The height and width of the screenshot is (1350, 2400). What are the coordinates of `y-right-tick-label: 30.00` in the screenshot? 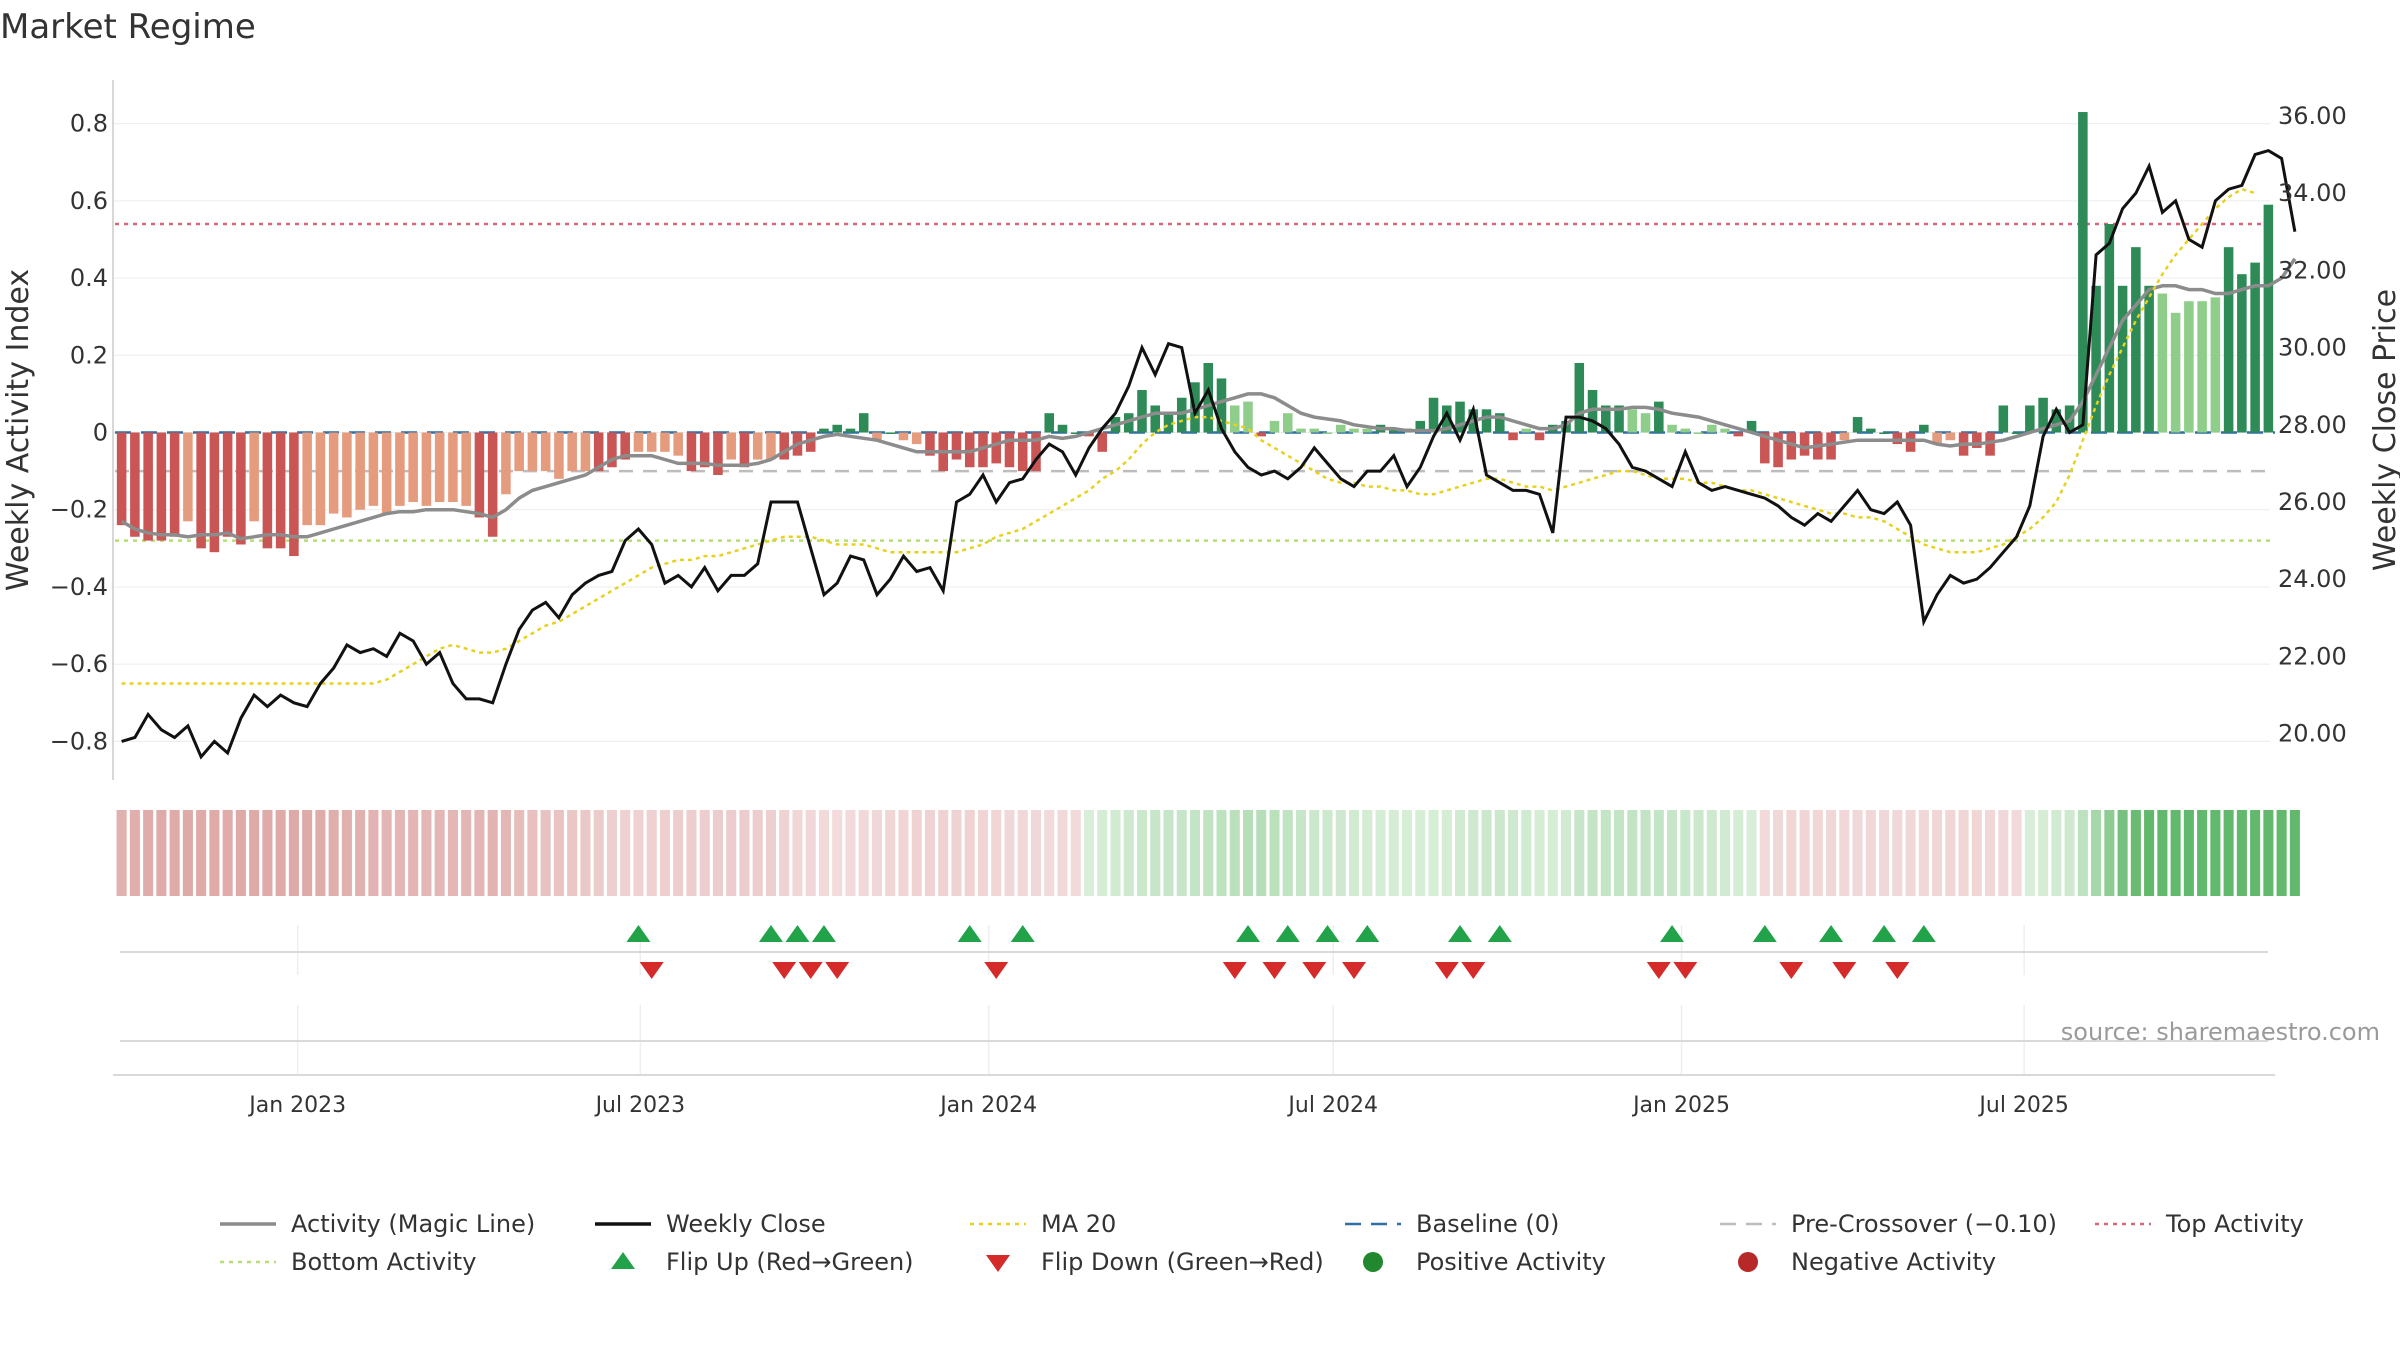 It's located at (2312, 348).